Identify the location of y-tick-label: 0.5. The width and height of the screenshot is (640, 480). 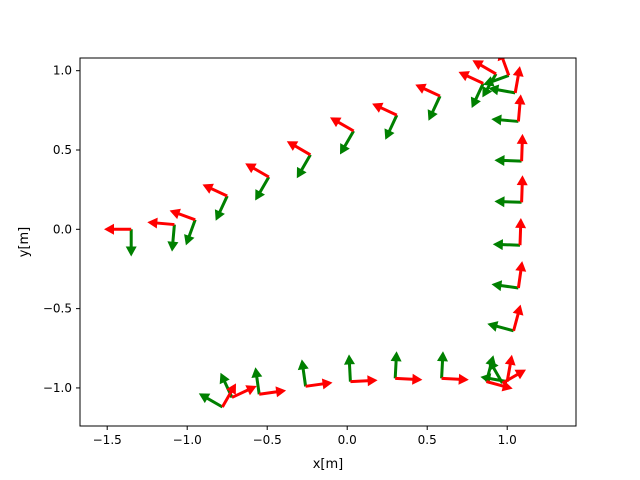
(62, 150).